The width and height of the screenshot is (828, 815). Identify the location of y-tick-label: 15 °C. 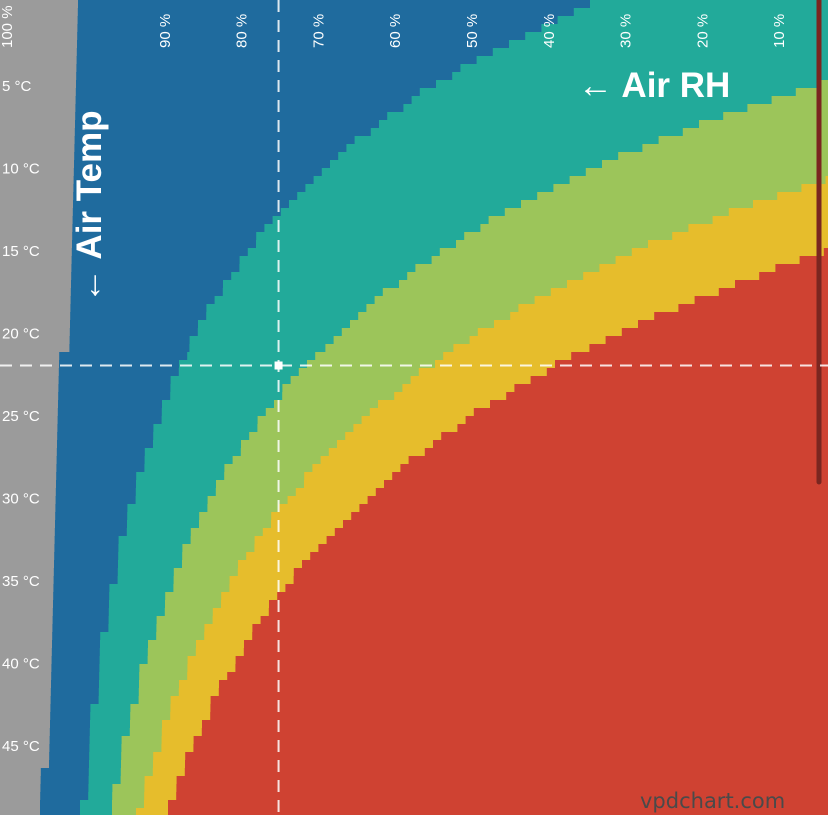
(21, 251).